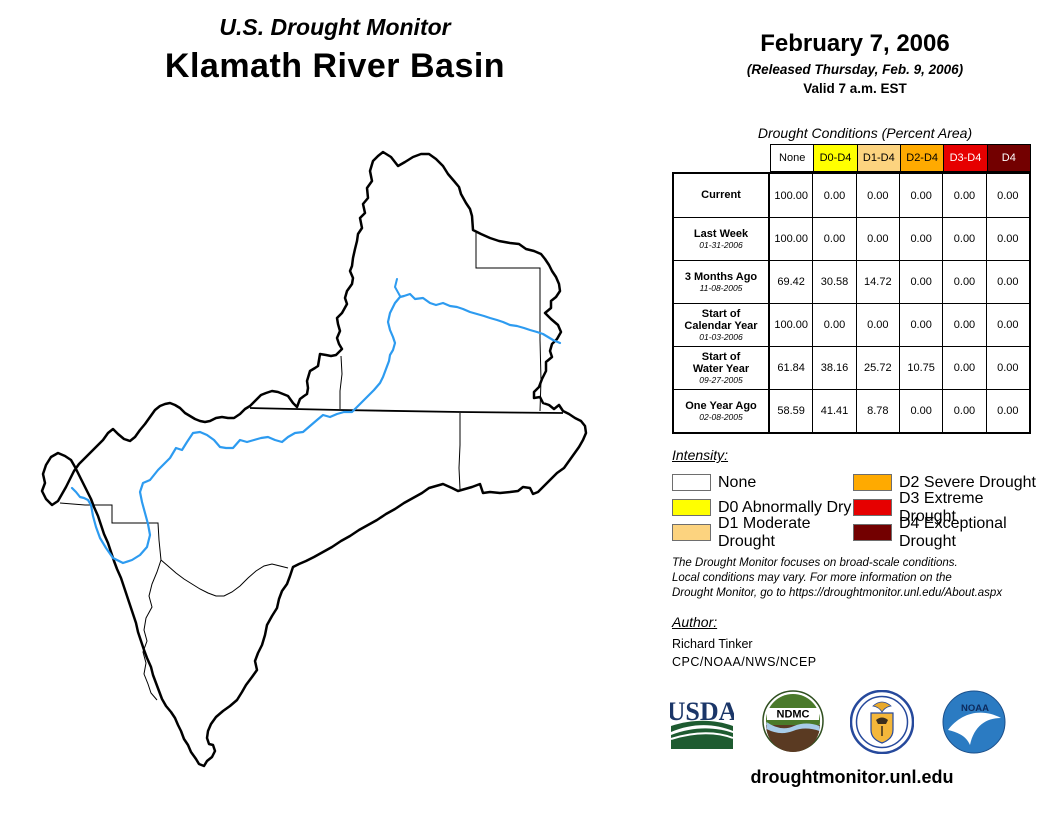  Describe the element at coordinates (691, 482) in the screenshot. I see `none-swatch-icon` at that location.